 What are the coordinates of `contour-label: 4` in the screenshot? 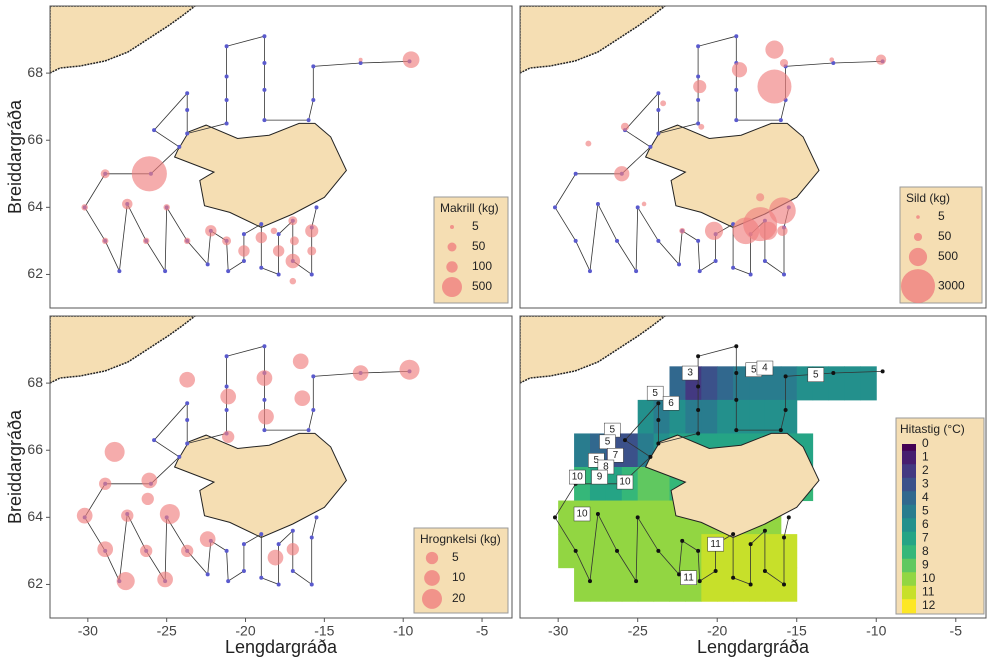 It's located at (765, 368).